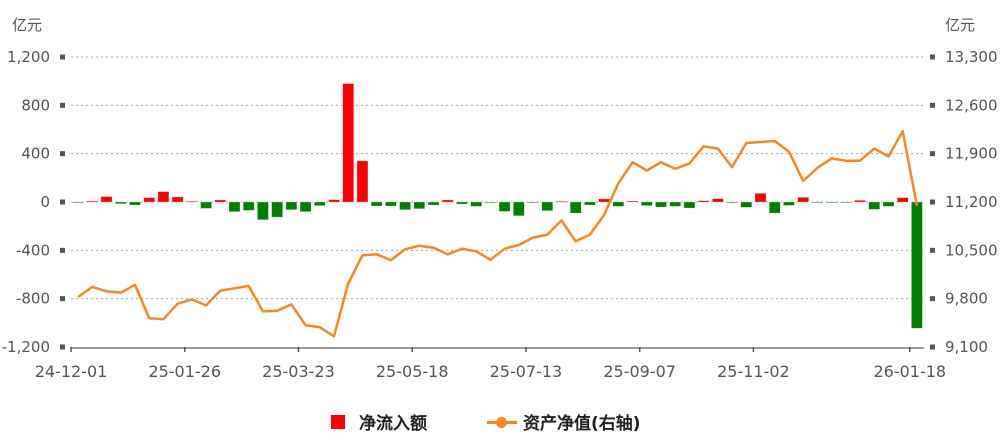 The image size is (1005, 441). I want to click on right-tick-label: 9,100, so click(966, 347).